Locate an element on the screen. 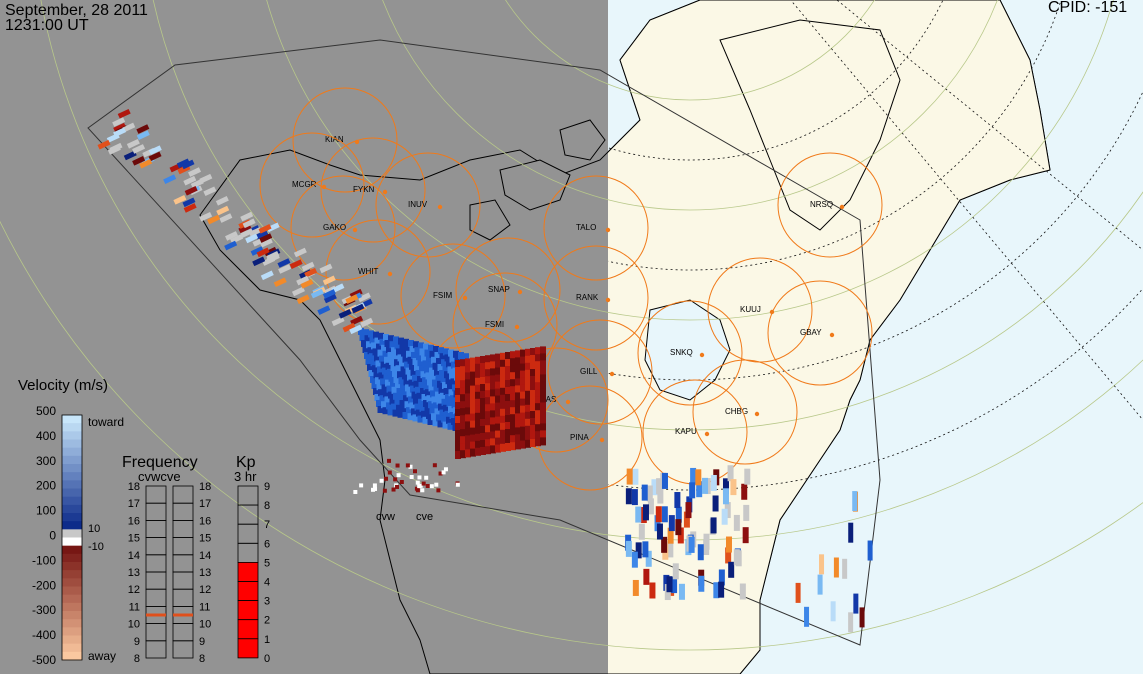 The height and width of the screenshot is (674, 1143). kp-title: Kp is located at coordinates (246, 462).